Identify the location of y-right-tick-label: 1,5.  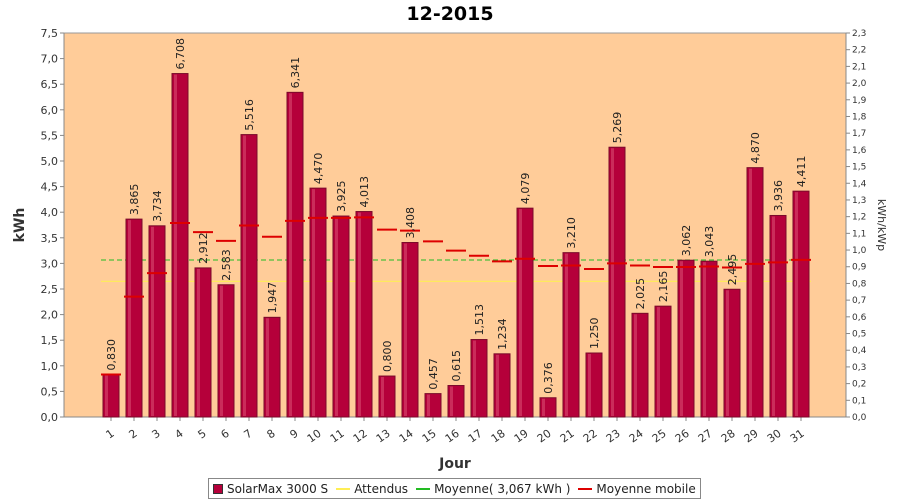
(859, 168).